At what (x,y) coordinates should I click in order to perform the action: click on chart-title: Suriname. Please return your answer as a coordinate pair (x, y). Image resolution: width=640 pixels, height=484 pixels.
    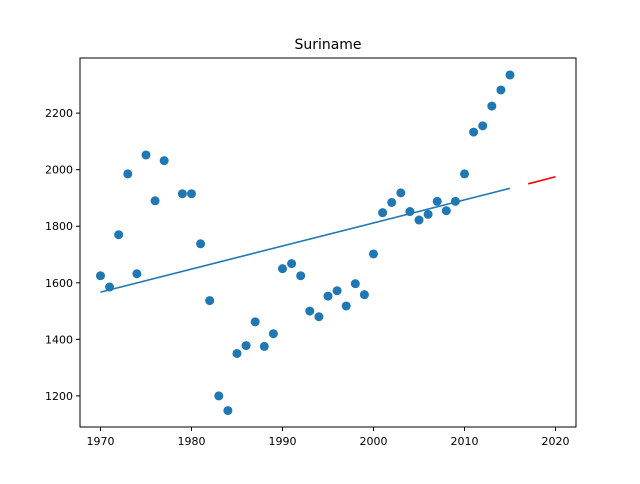
    Looking at the image, I should click on (327, 45).